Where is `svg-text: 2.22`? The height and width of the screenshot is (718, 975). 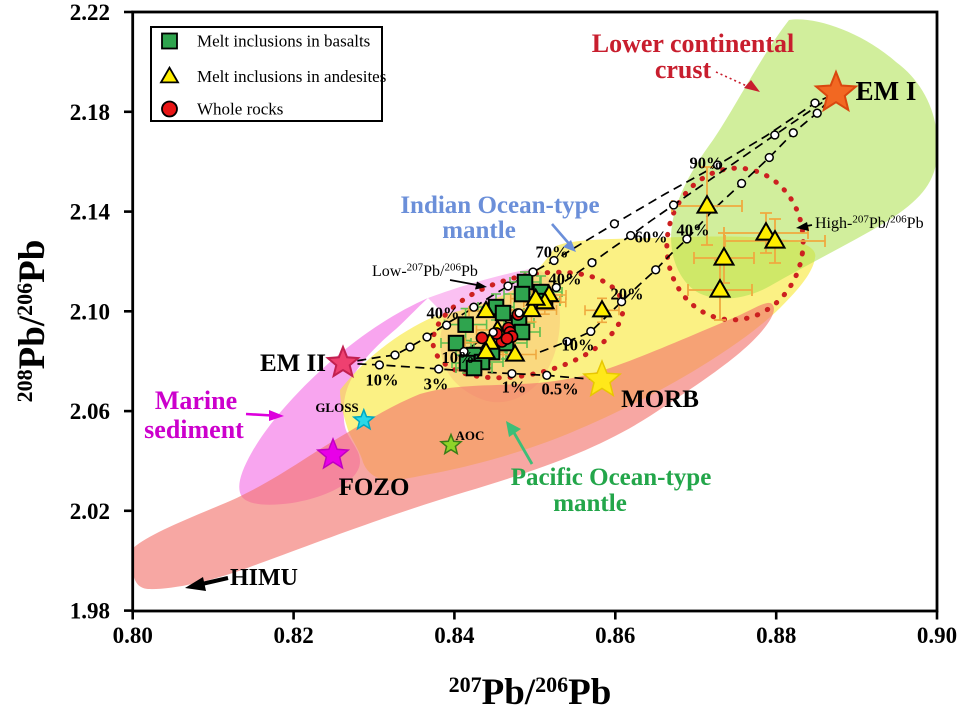 svg-text: 2.22 is located at coordinates (90, 12).